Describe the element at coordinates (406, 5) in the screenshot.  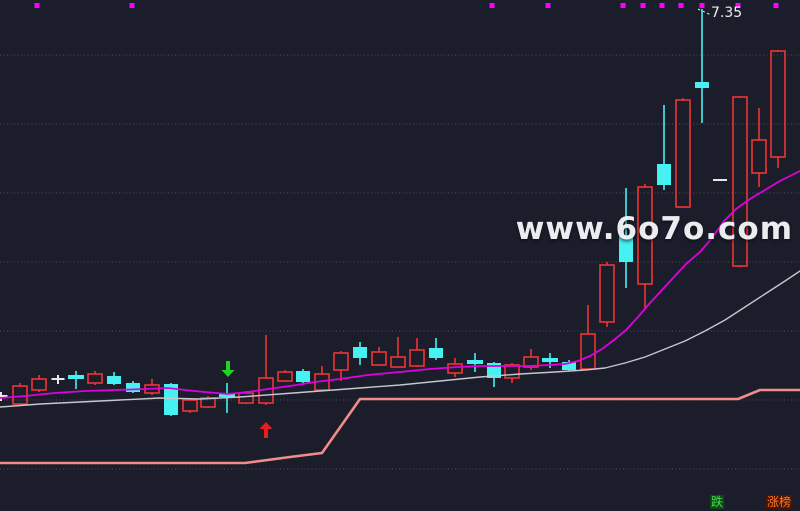
I see `top-signal-markers` at that location.